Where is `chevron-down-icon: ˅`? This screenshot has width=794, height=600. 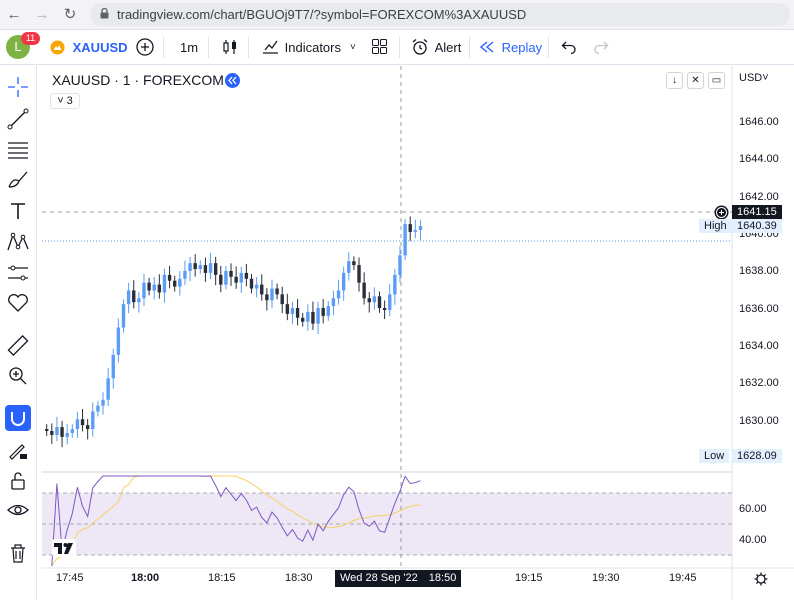 chevron-down-icon: ˅ is located at coordinates (353, 47).